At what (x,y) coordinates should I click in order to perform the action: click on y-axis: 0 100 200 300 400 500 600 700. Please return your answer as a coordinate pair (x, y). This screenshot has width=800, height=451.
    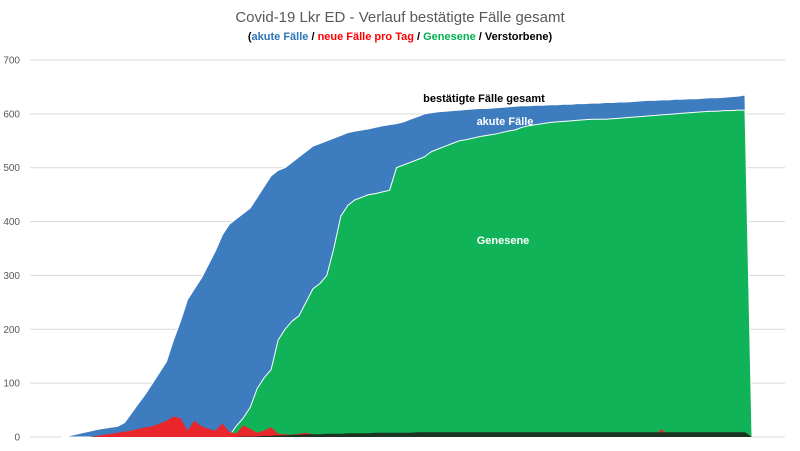
    Looking at the image, I should click on (11, 250).